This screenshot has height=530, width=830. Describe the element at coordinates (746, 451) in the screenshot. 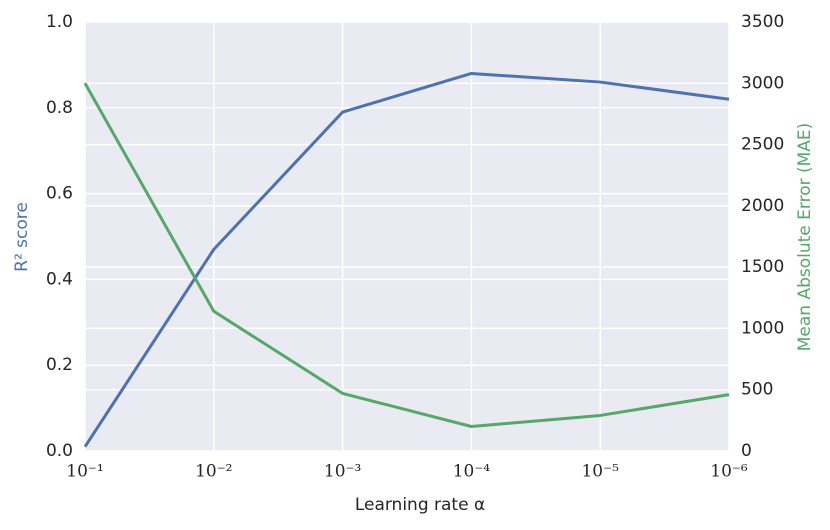

I see `y2-tick-label: 0` at that location.